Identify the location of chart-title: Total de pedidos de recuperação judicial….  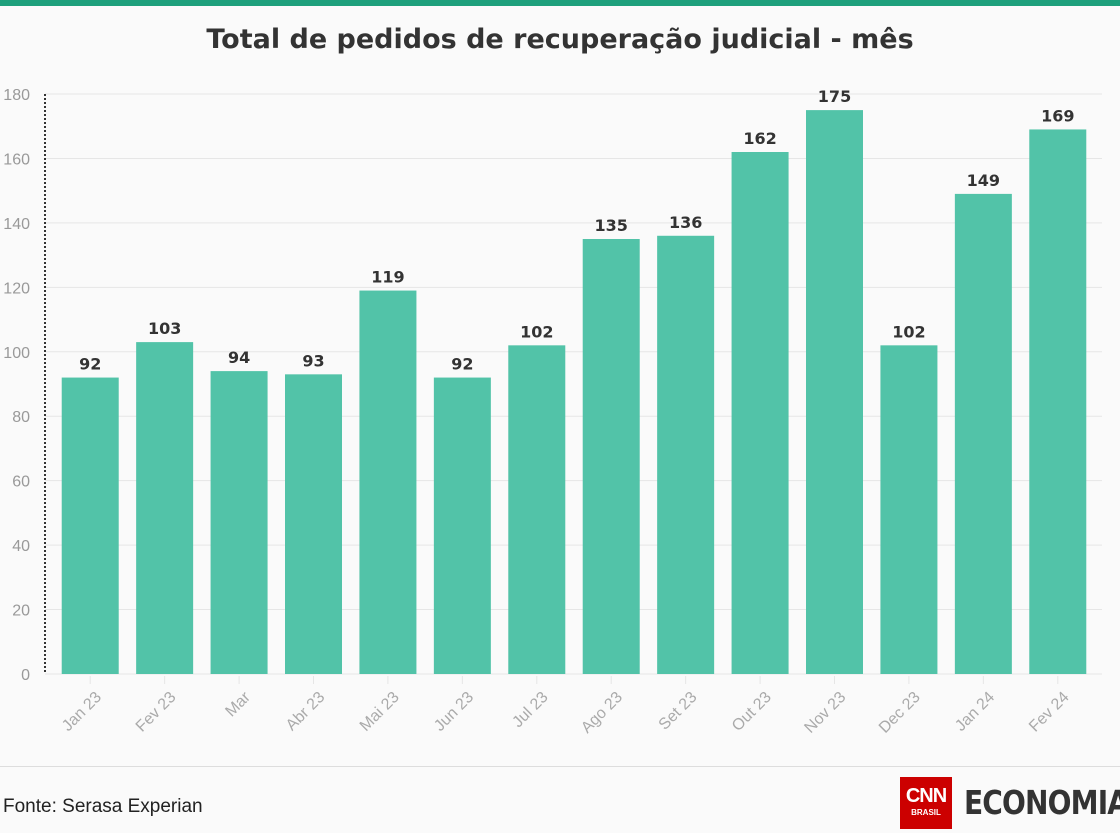
(560, 39).